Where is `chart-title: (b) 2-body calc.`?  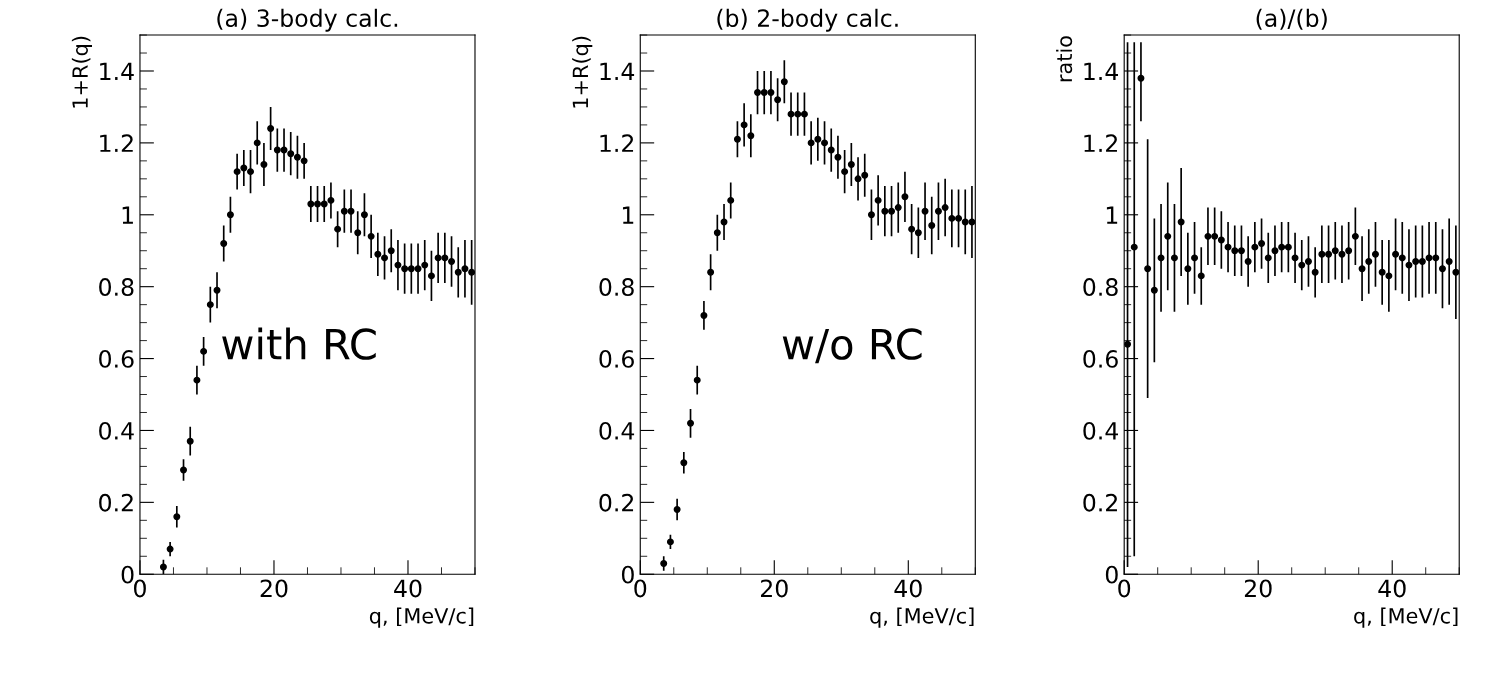
chart-title: (b) 2-body calc. is located at coordinates (807, 20).